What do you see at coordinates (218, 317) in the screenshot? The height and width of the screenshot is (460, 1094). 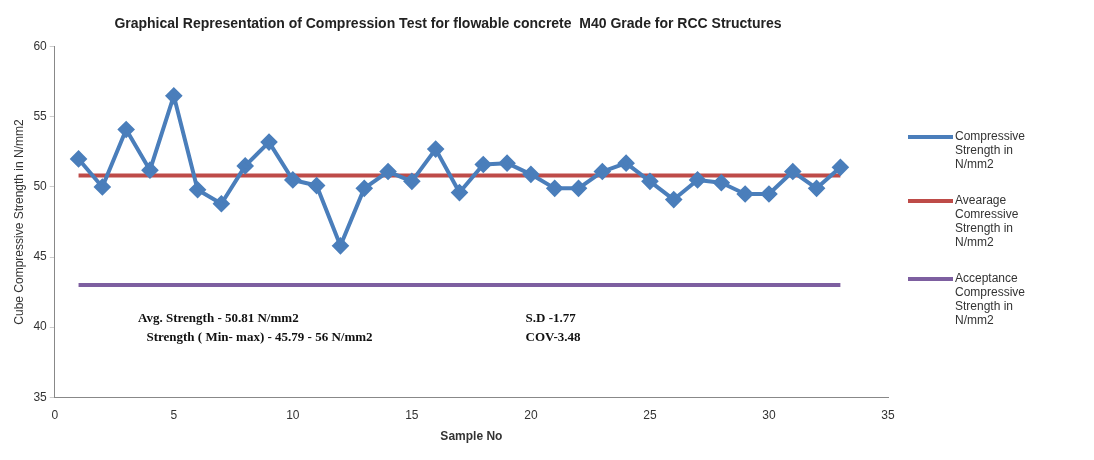 I see `annotation: Avg. Strength - 50.81 N/mm2` at bounding box center [218, 317].